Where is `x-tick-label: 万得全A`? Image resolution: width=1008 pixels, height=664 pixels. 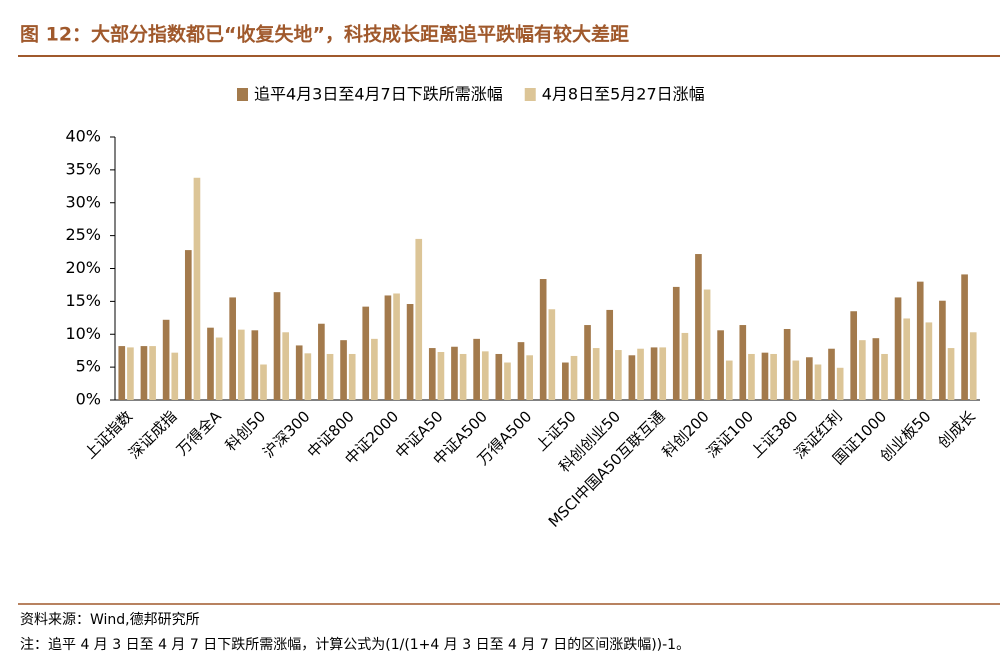 x-tick-label: 万得全A is located at coordinates (199, 433).